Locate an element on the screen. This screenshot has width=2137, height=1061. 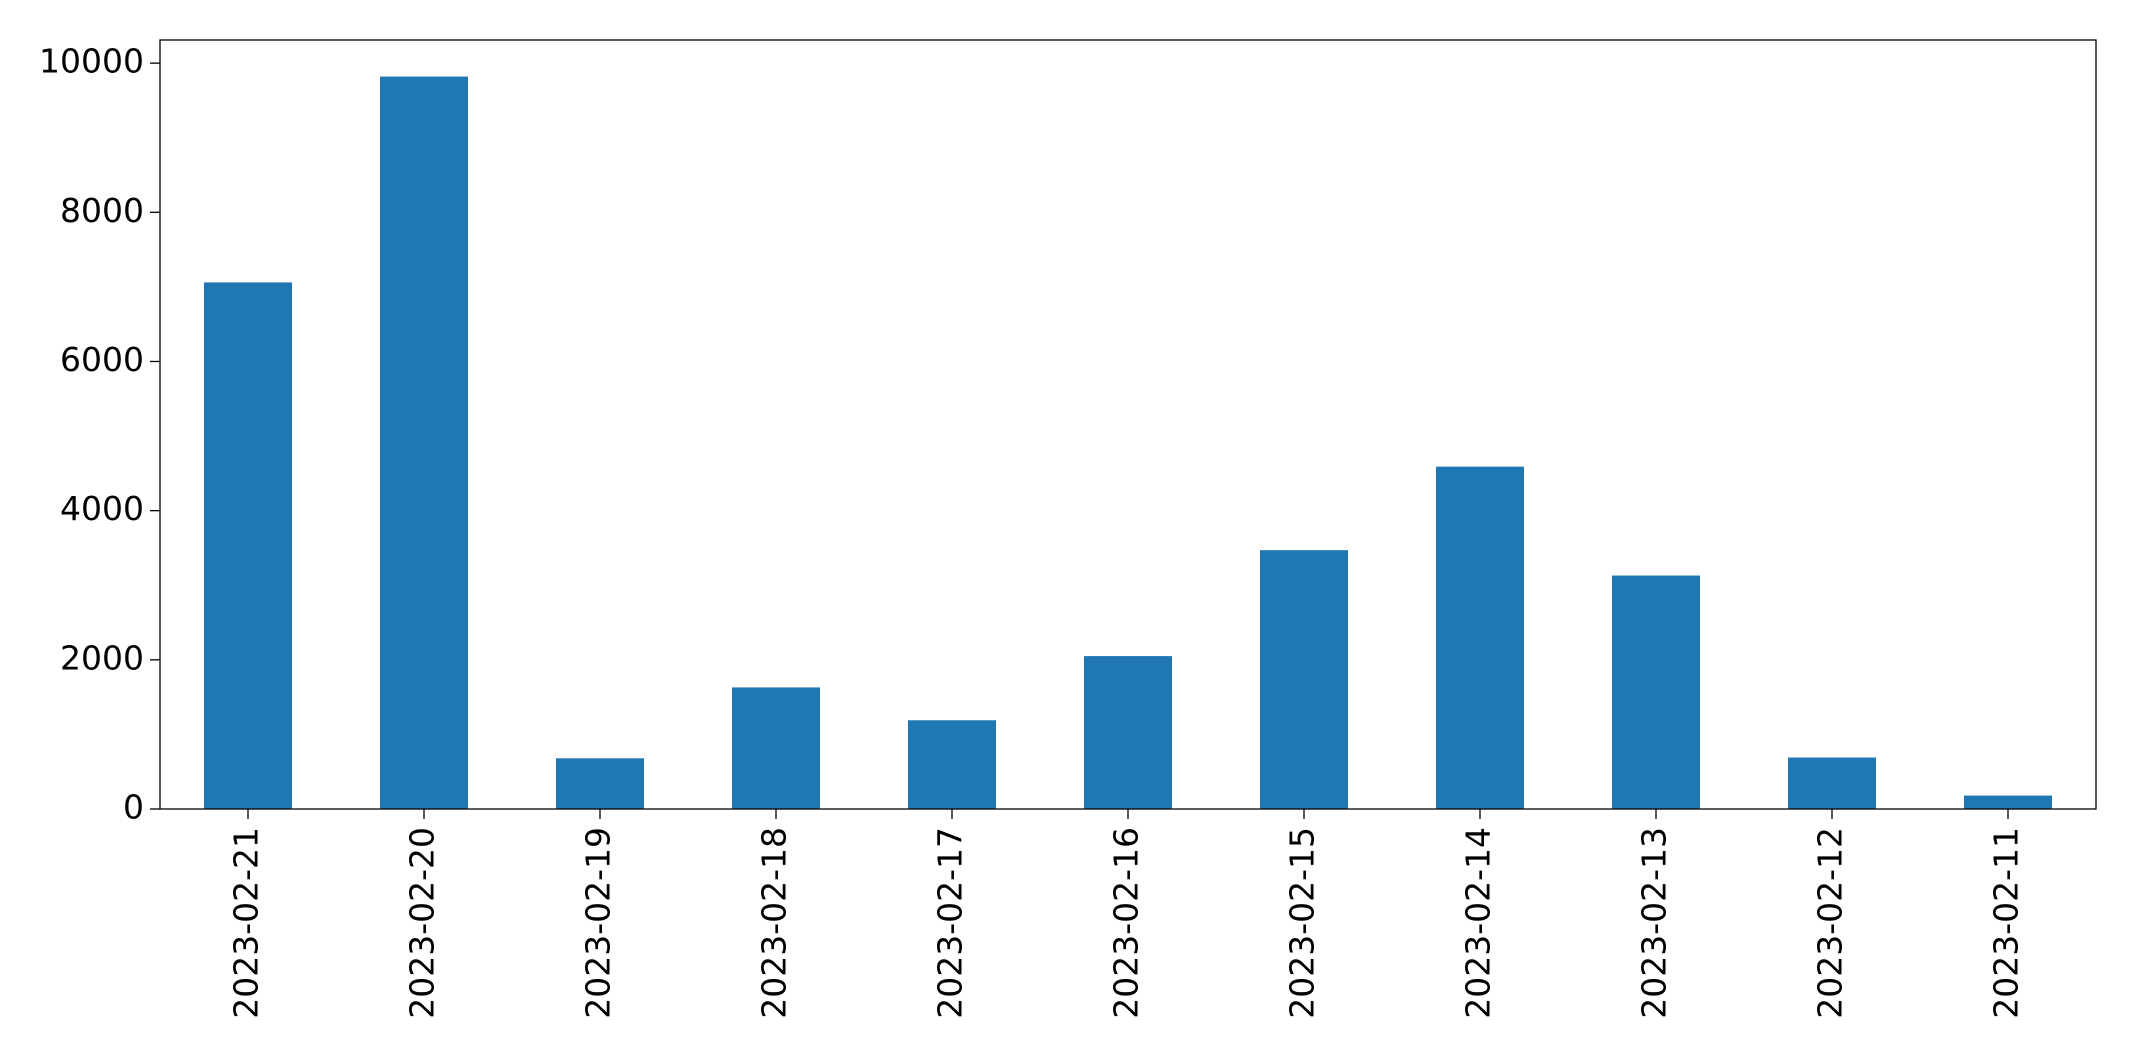
x-tick-label: 2023-02-19 is located at coordinates (598, 923).